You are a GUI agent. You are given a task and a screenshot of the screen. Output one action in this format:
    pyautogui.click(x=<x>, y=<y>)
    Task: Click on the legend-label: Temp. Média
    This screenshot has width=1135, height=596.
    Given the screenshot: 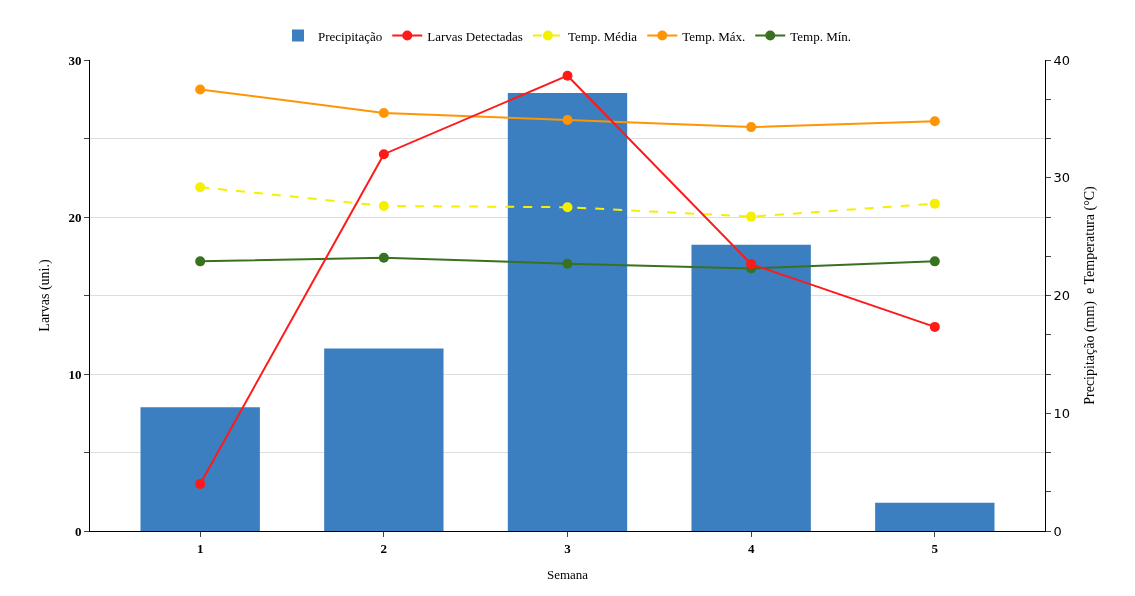 What is the action you would take?
    pyautogui.click(x=602, y=36)
    